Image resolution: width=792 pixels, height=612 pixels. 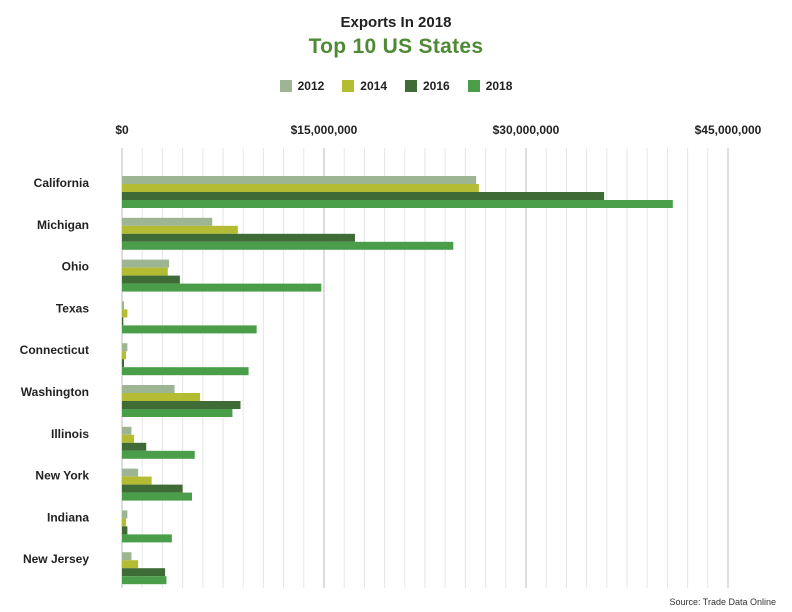 I want to click on legend-swatch-2012, so click(x=285, y=86).